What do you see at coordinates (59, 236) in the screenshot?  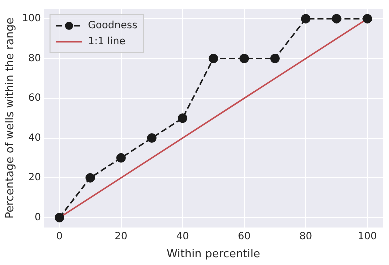 I see `x-tick-label: 0` at bounding box center [59, 236].